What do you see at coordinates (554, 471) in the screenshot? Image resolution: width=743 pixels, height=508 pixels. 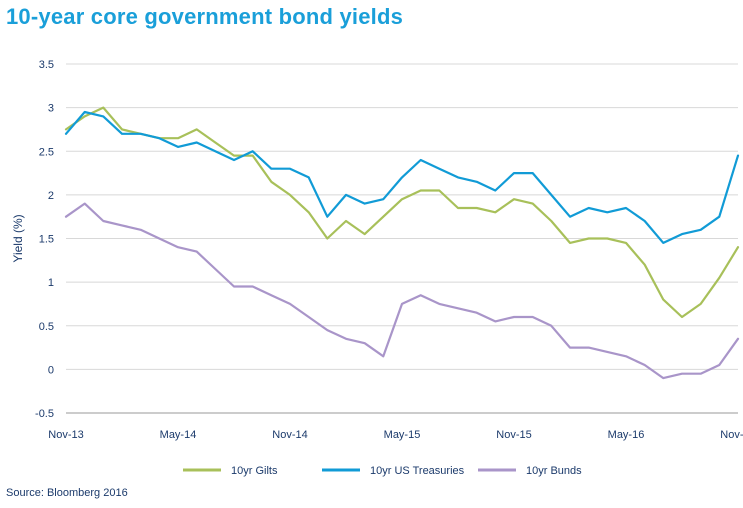 I see `legend-label: 10yr Bunds` at bounding box center [554, 471].